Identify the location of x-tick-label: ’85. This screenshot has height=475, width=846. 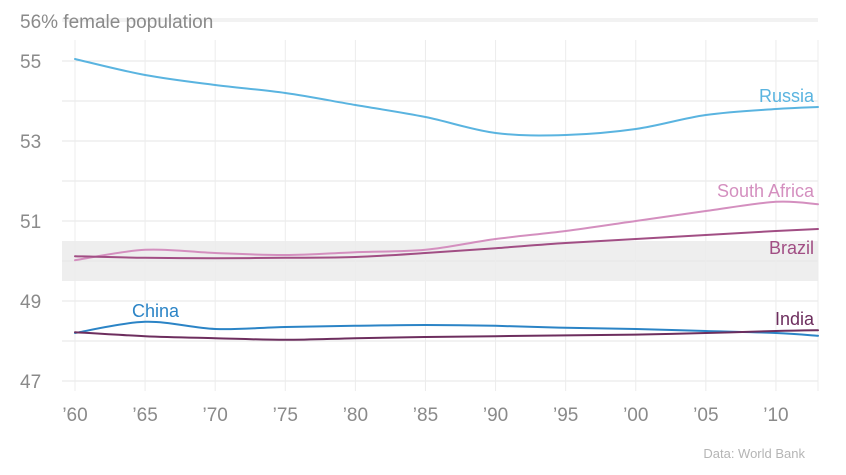
(425, 415).